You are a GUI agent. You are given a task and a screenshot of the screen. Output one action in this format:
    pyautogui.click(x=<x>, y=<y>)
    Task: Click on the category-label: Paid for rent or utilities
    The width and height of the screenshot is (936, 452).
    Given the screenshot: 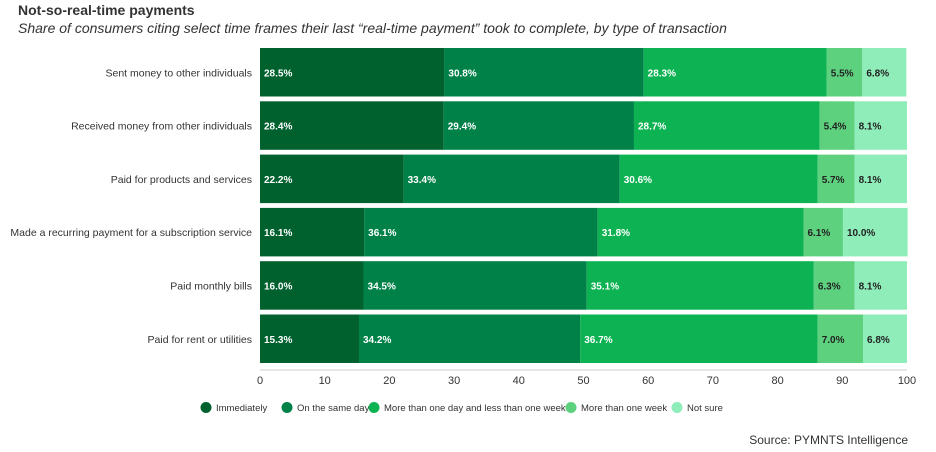 What is the action you would take?
    pyautogui.click(x=200, y=340)
    